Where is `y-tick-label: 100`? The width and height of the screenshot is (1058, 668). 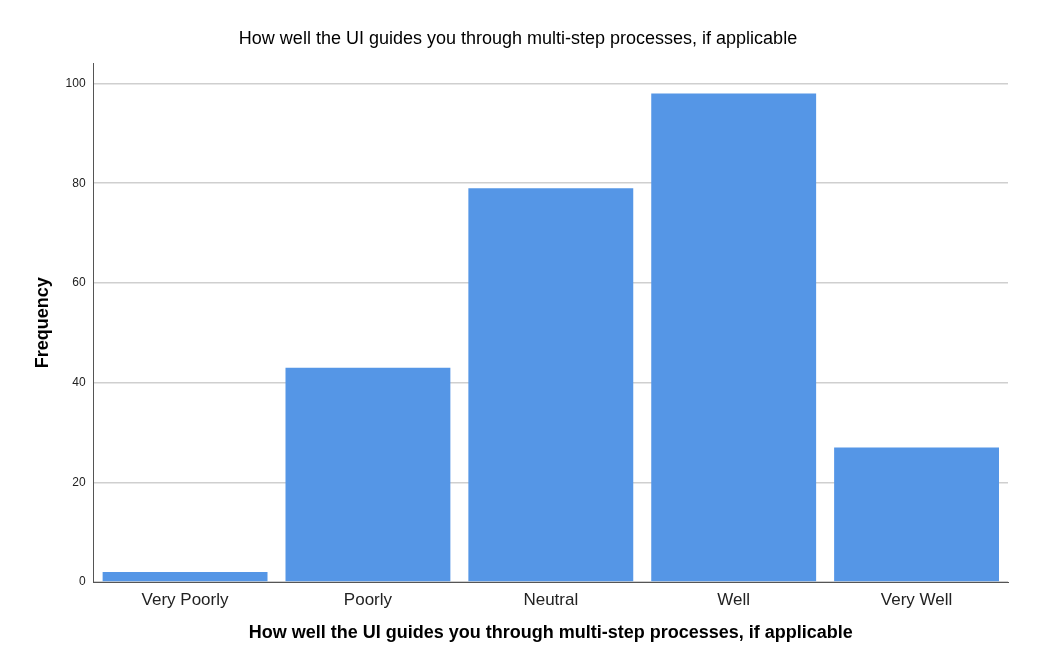
y-tick-label: 100 is located at coordinates (75, 82).